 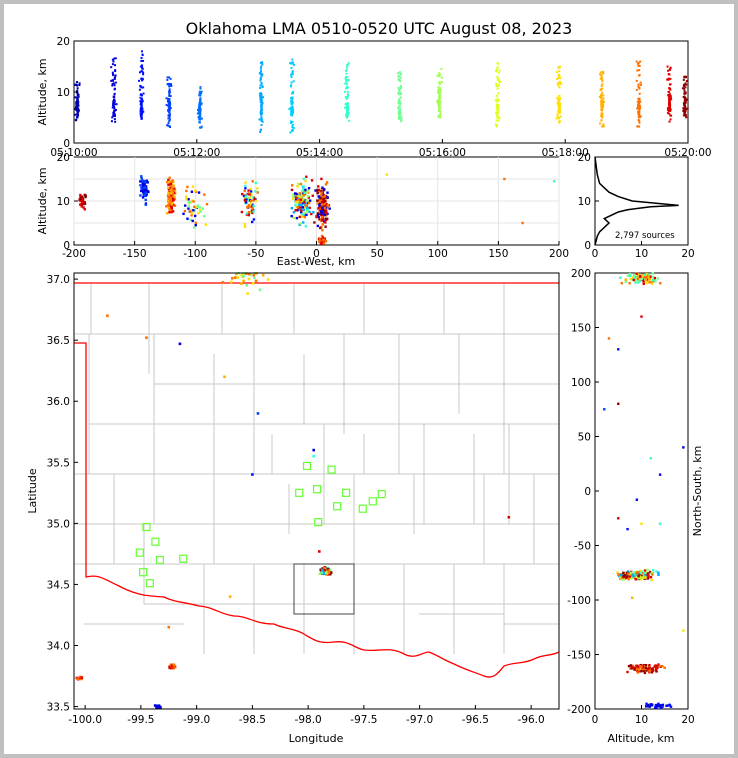 I want to click on county-outline, so click(x=324, y=589).